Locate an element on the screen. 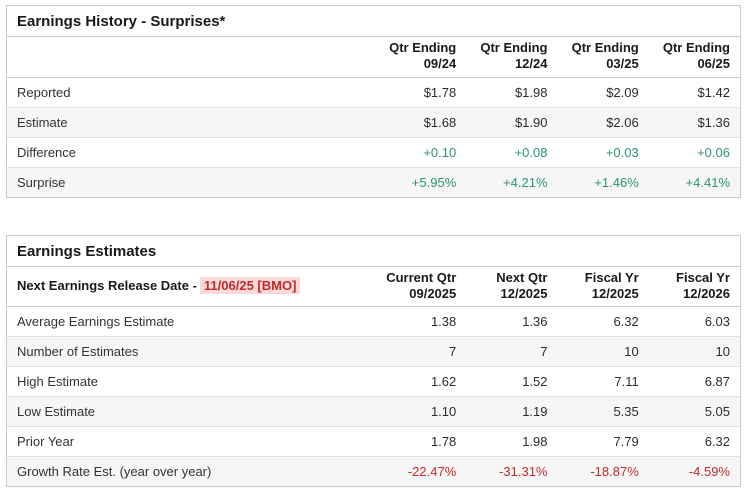 This screenshot has height=491, width=747. empty-header-cell is located at coordinates (191, 57).